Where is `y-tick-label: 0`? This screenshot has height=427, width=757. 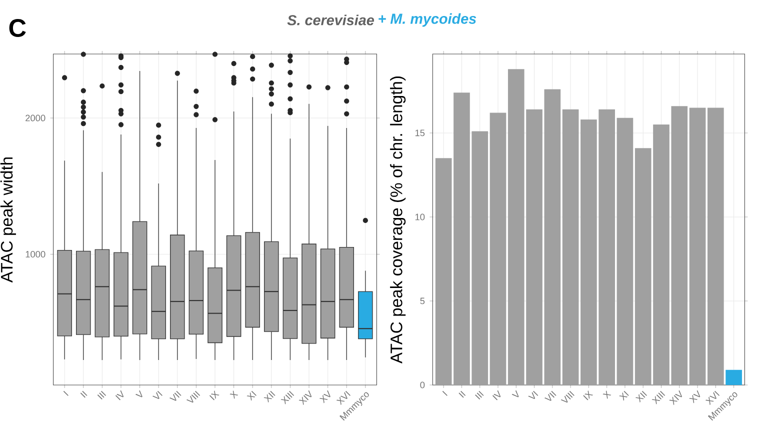
y-tick-label: 0 is located at coordinates (422, 385).